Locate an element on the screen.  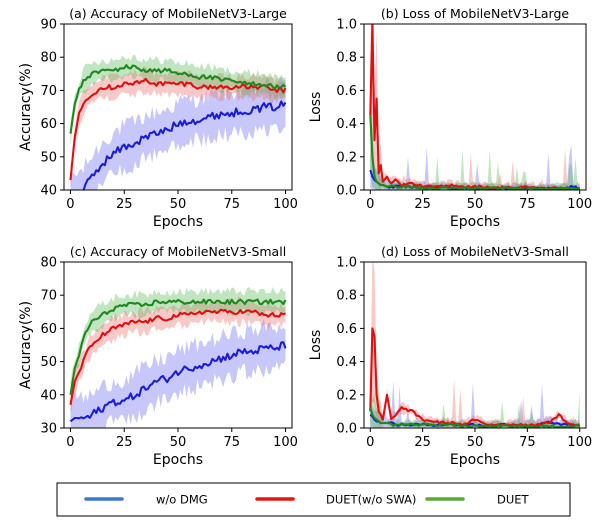
y-tick-label: 30 is located at coordinates (48, 429).